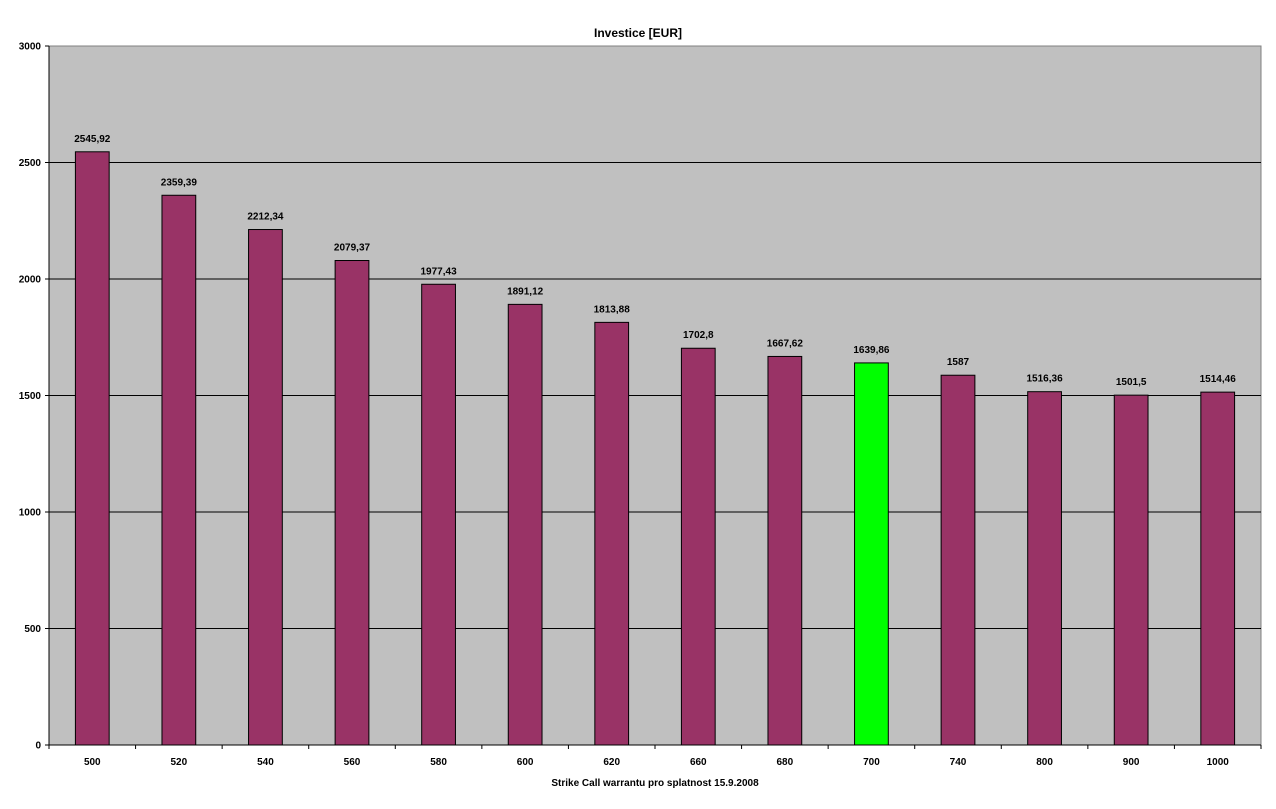  What do you see at coordinates (958, 762) in the screenshot?
I see `x-tick-label: 740` at bounding box center [958, 762].